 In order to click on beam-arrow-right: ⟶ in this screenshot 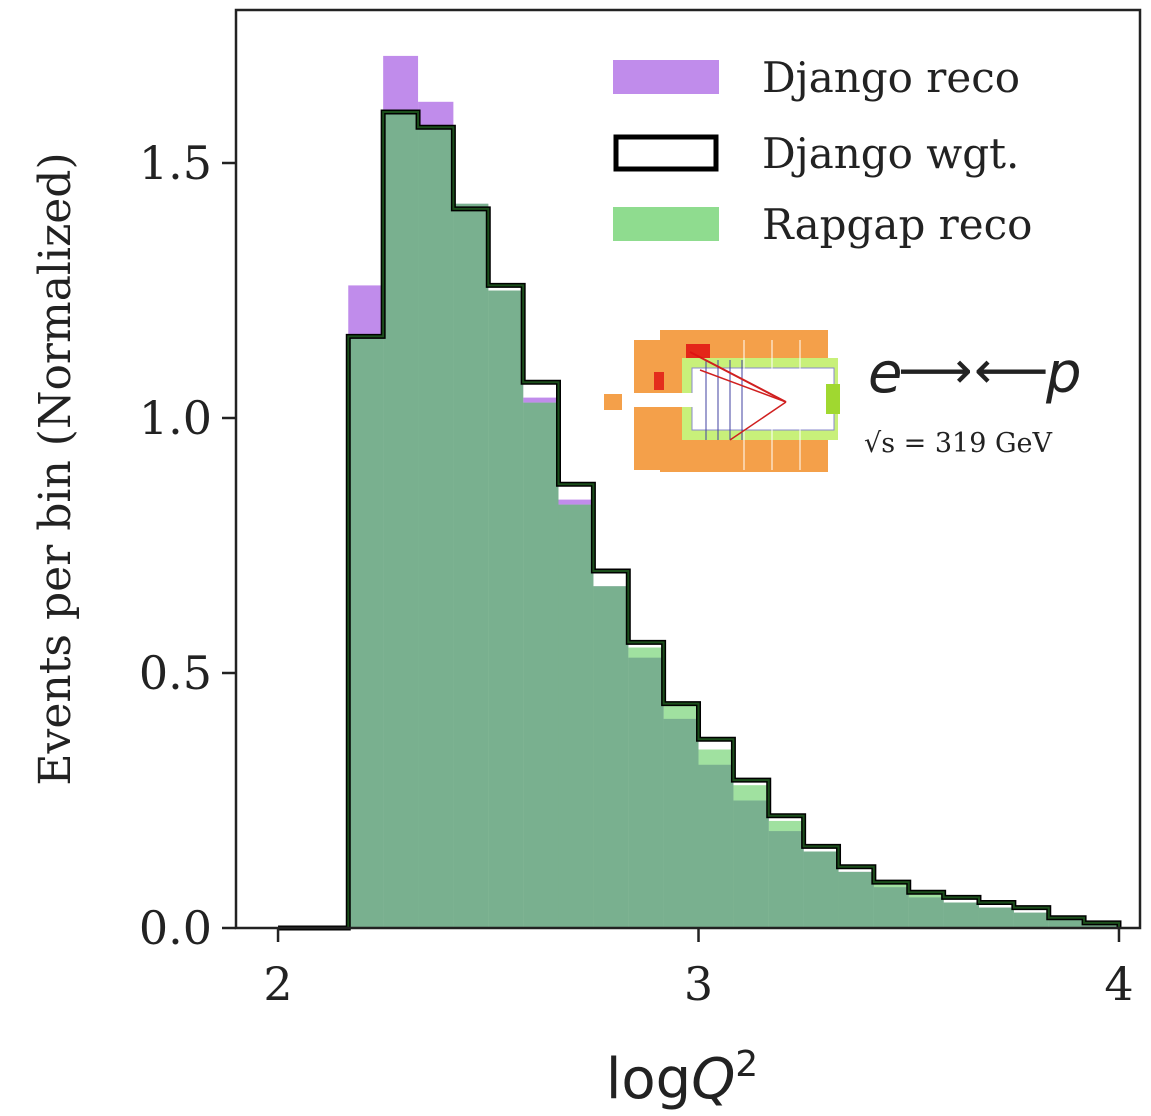, I will do `click(935, 371)`.